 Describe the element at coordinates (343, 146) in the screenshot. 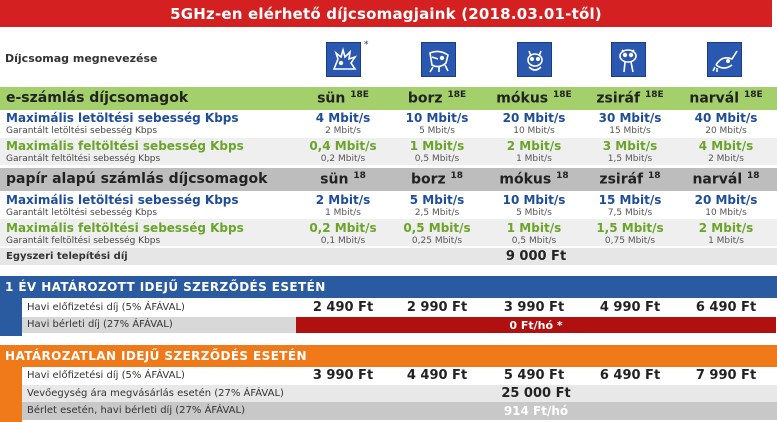

I see `e-max-up-value: 0,4 Mbit/s` at that location.